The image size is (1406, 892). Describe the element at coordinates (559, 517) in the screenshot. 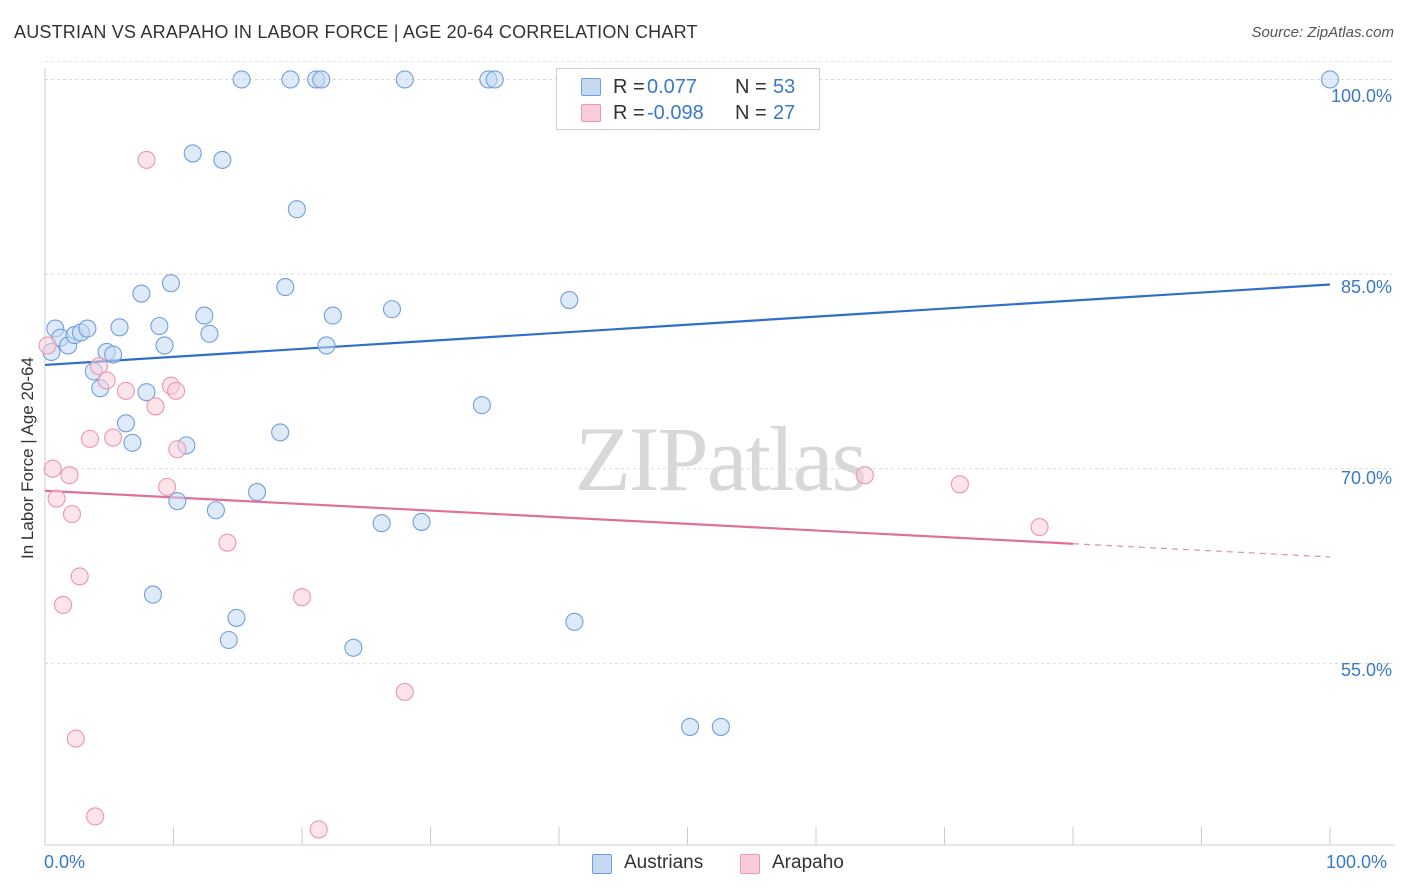

I see `trend-line-arapaho` at that location.